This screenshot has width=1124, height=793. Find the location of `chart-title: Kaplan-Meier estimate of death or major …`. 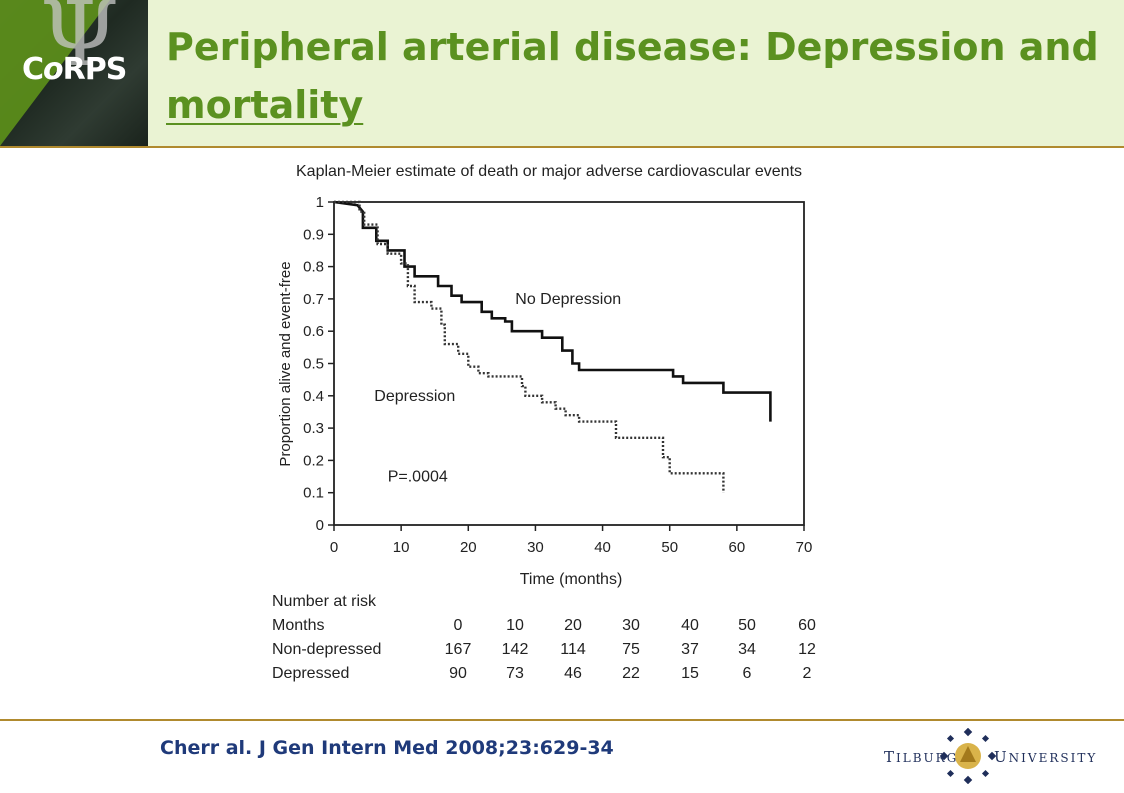

chart-title: Kaplan-Meier estimate of death or major … is located at coordinates (549, 171).